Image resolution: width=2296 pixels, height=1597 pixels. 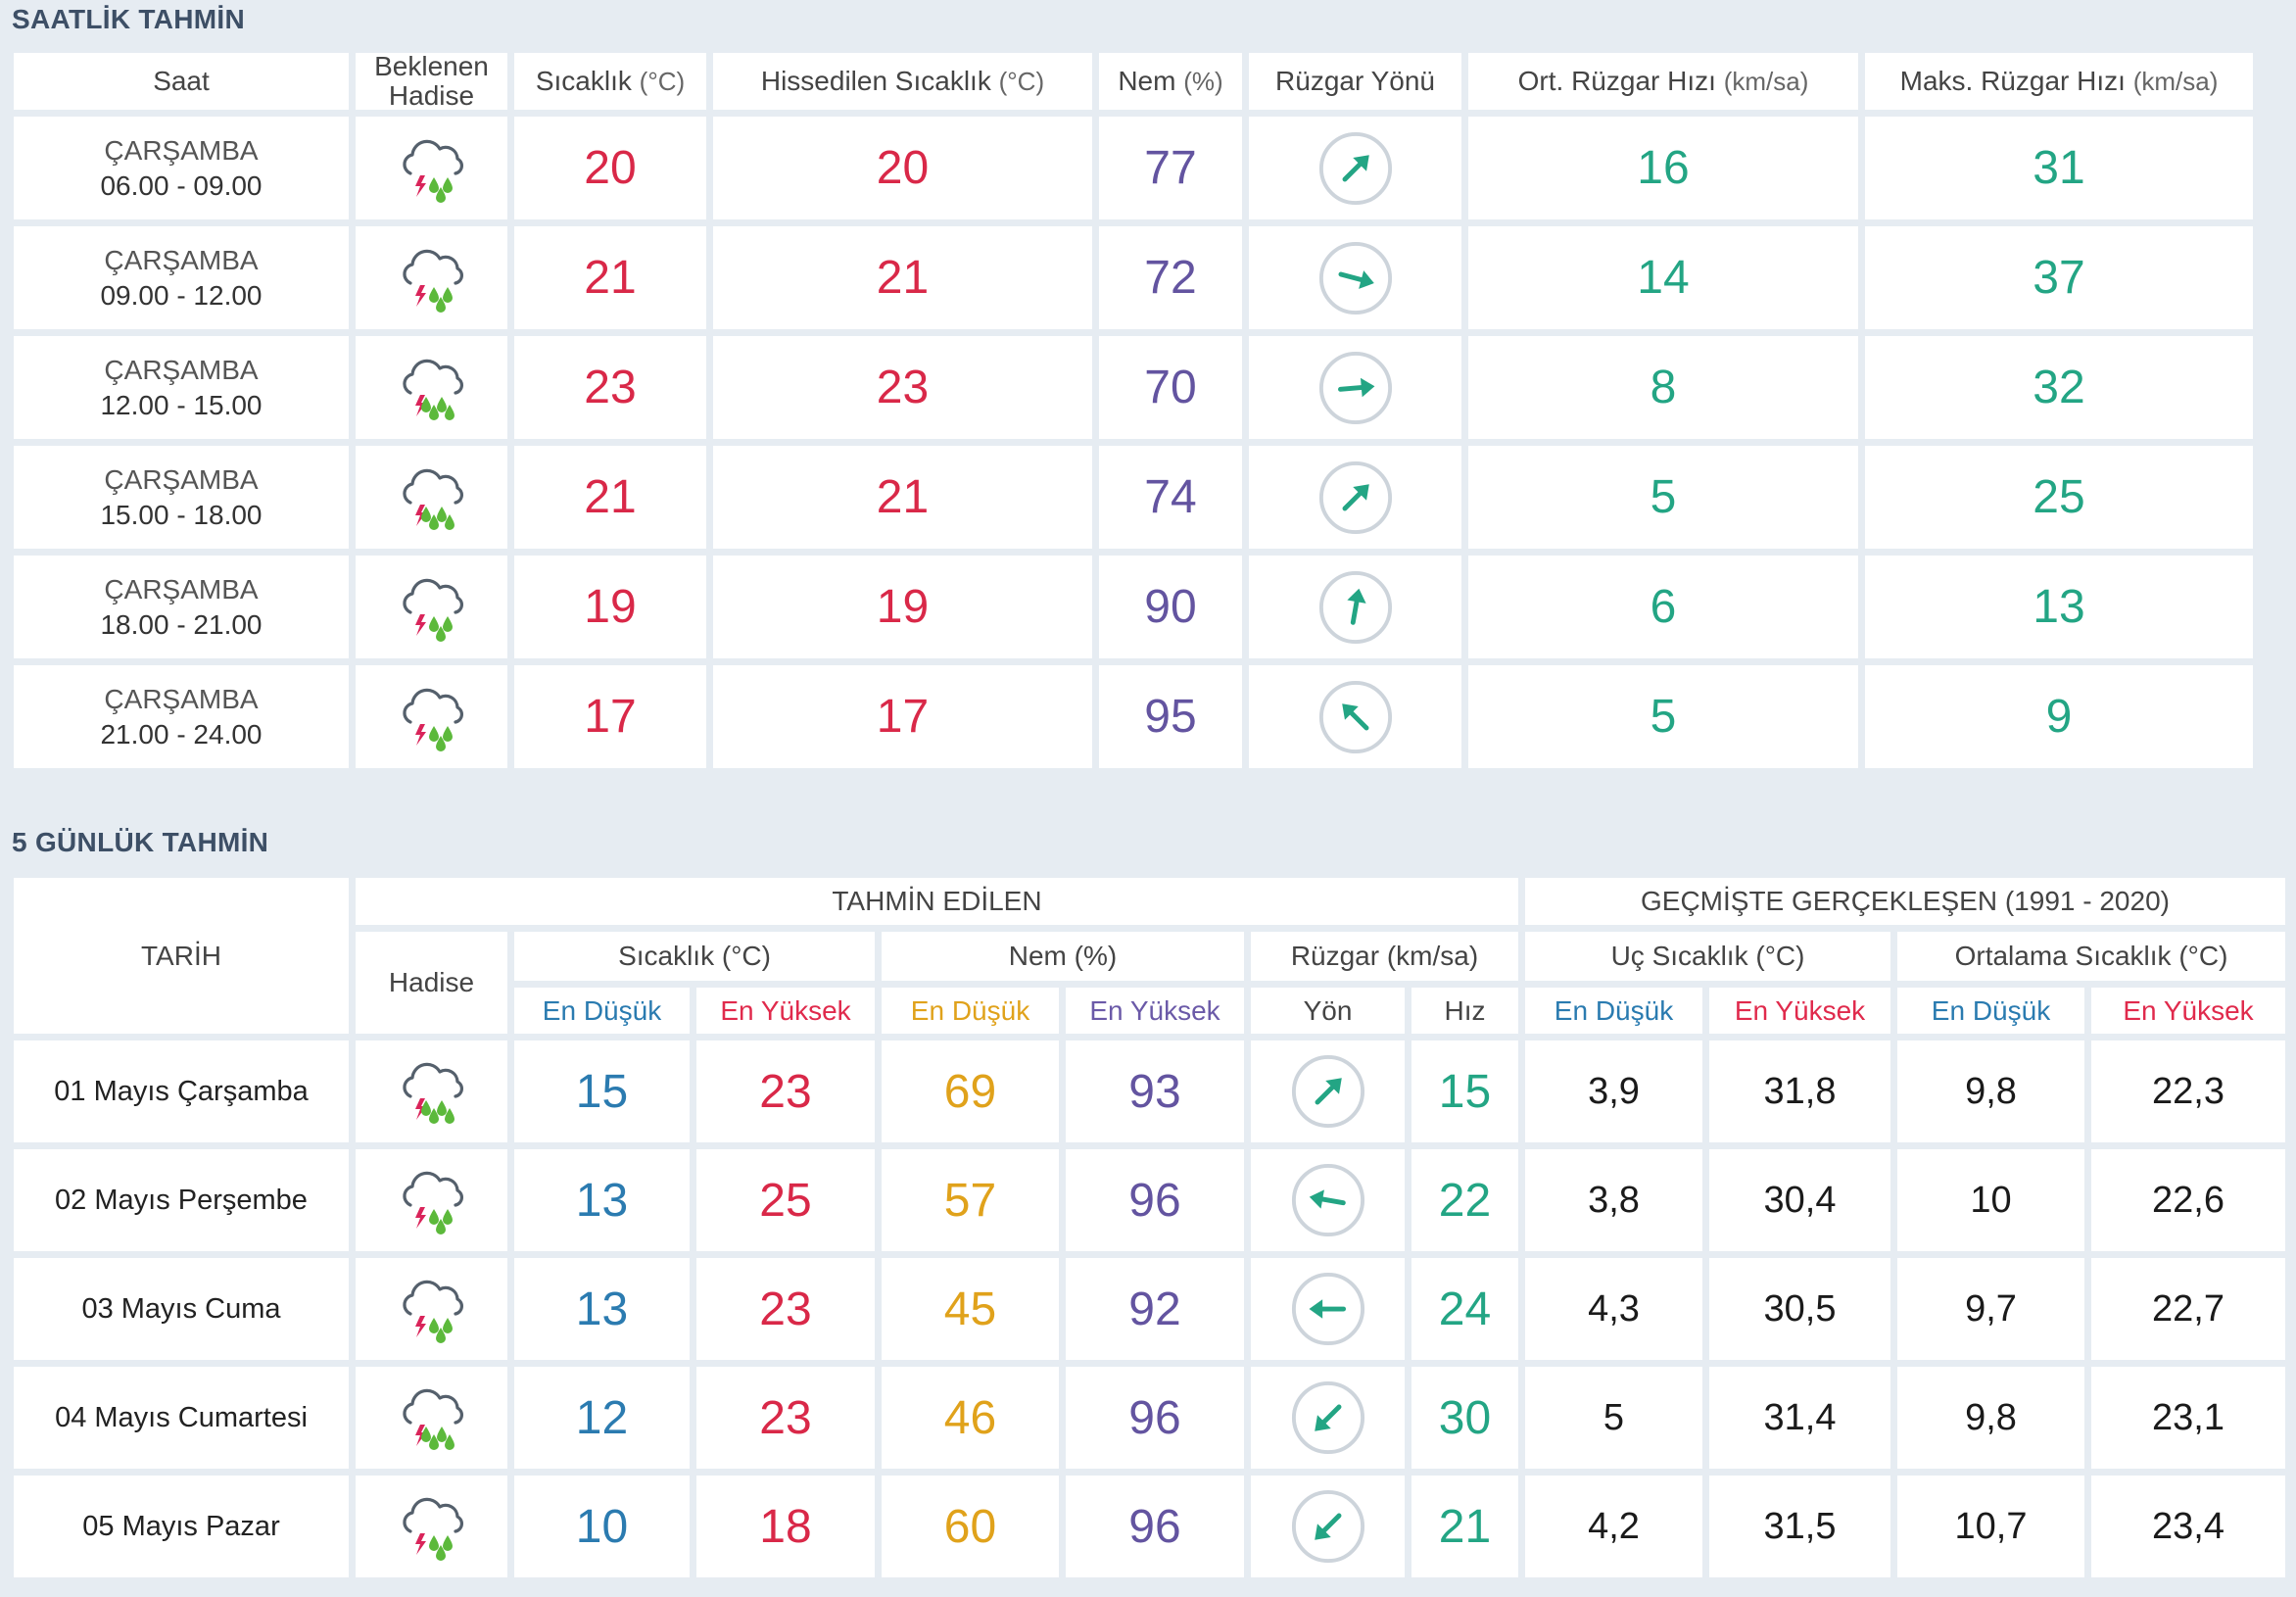 I want to click on record-min-cell: 3,8, so click(x=1613, y=1200).